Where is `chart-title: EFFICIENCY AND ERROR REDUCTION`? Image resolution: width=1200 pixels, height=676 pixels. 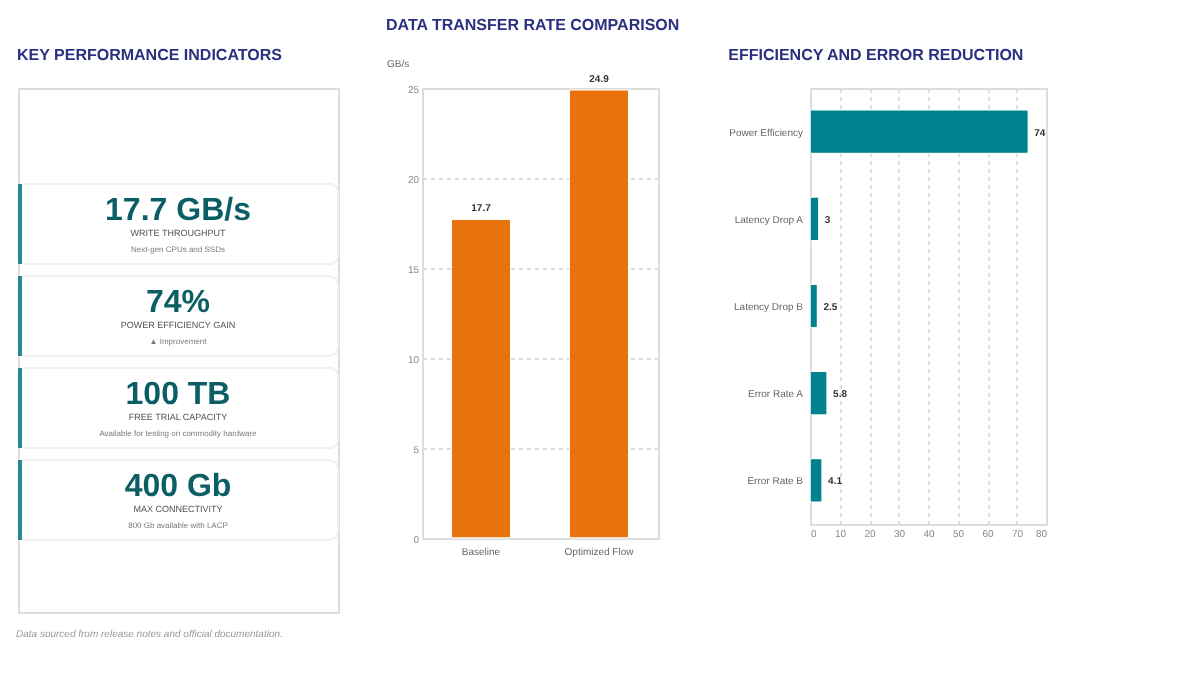 chart-title: EFFICIENCY AND ERROR REDUCTION is located at coordinates (876, 55).